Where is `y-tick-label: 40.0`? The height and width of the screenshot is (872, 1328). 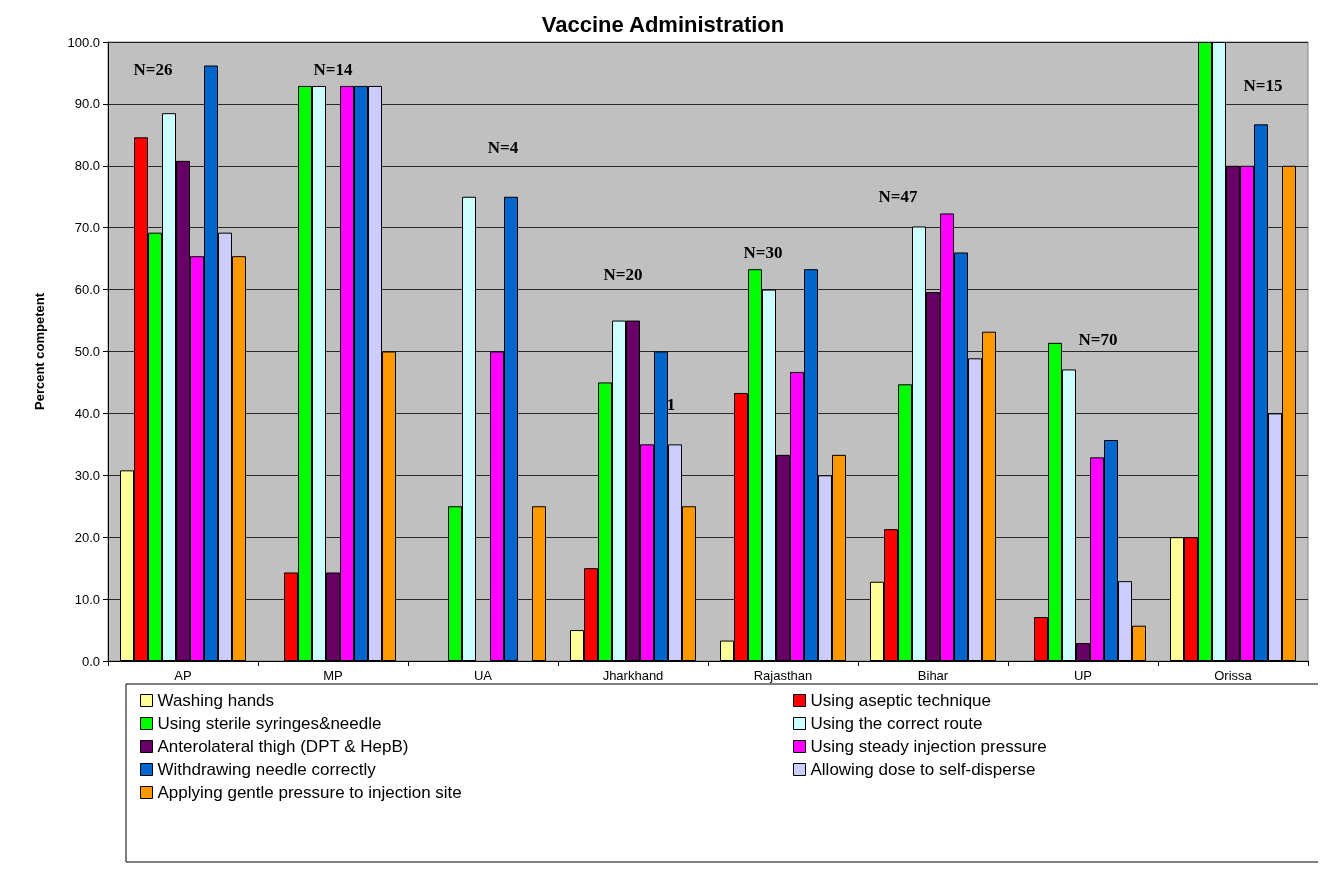 y-tick-label: 40.0 is located at coordinates (87, 413).